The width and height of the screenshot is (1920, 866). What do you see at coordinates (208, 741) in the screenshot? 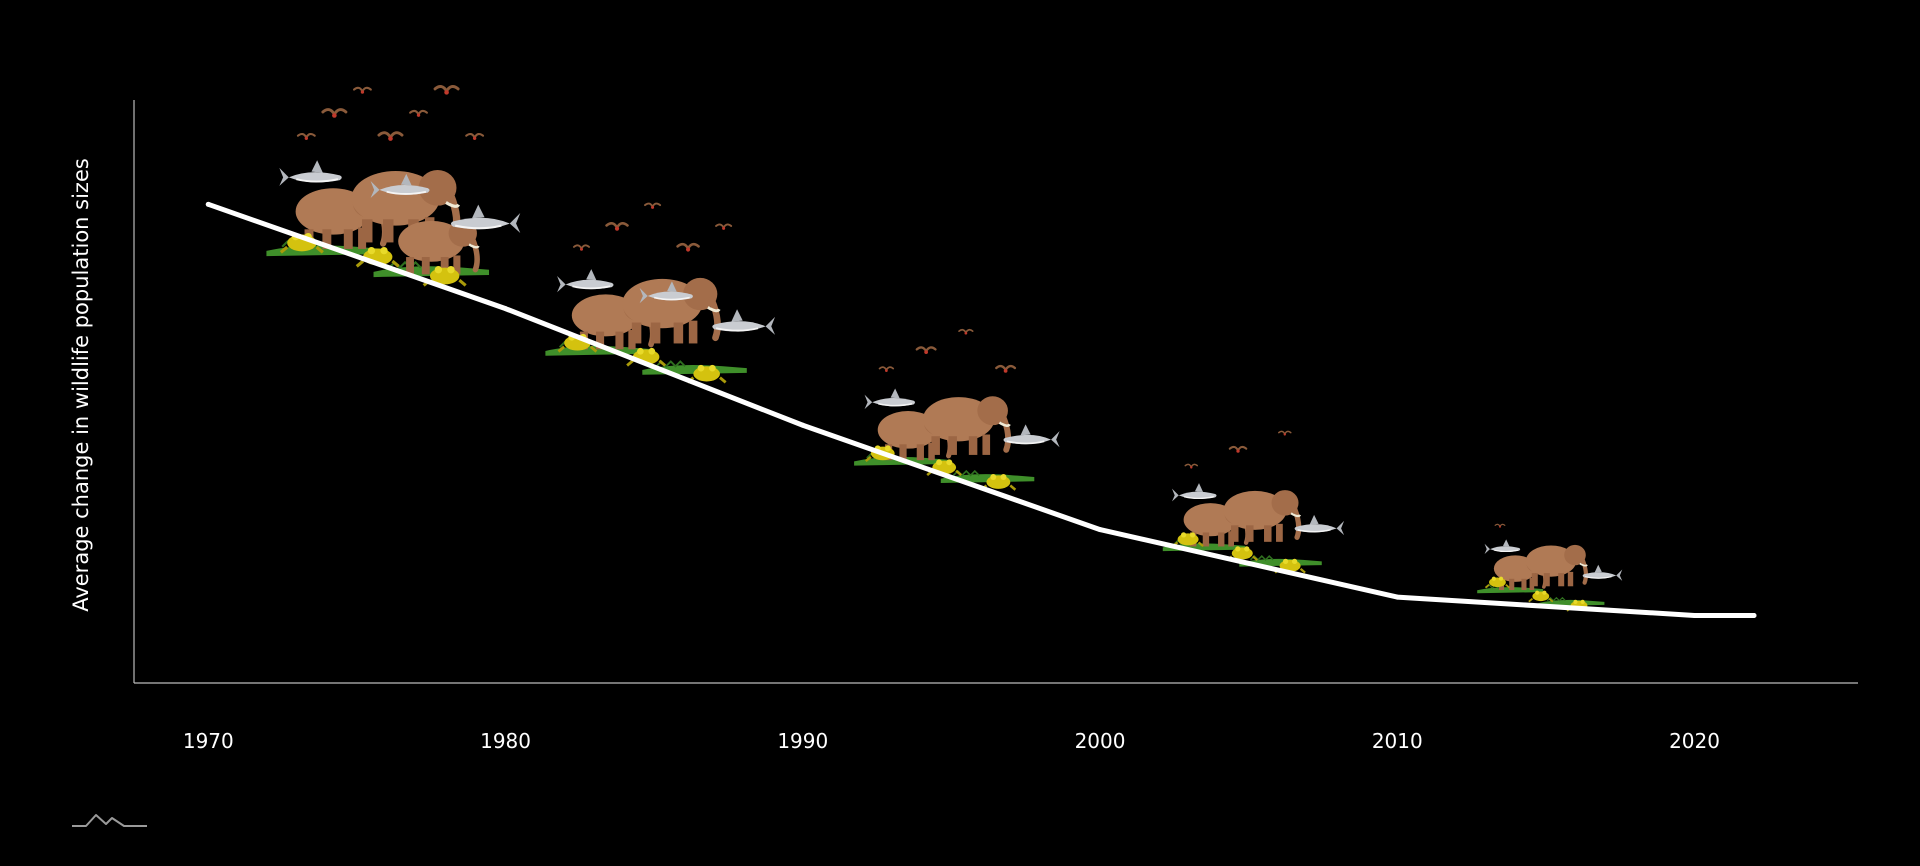
I see `x-tick-label: 1970` at bounding box center [208, 741].